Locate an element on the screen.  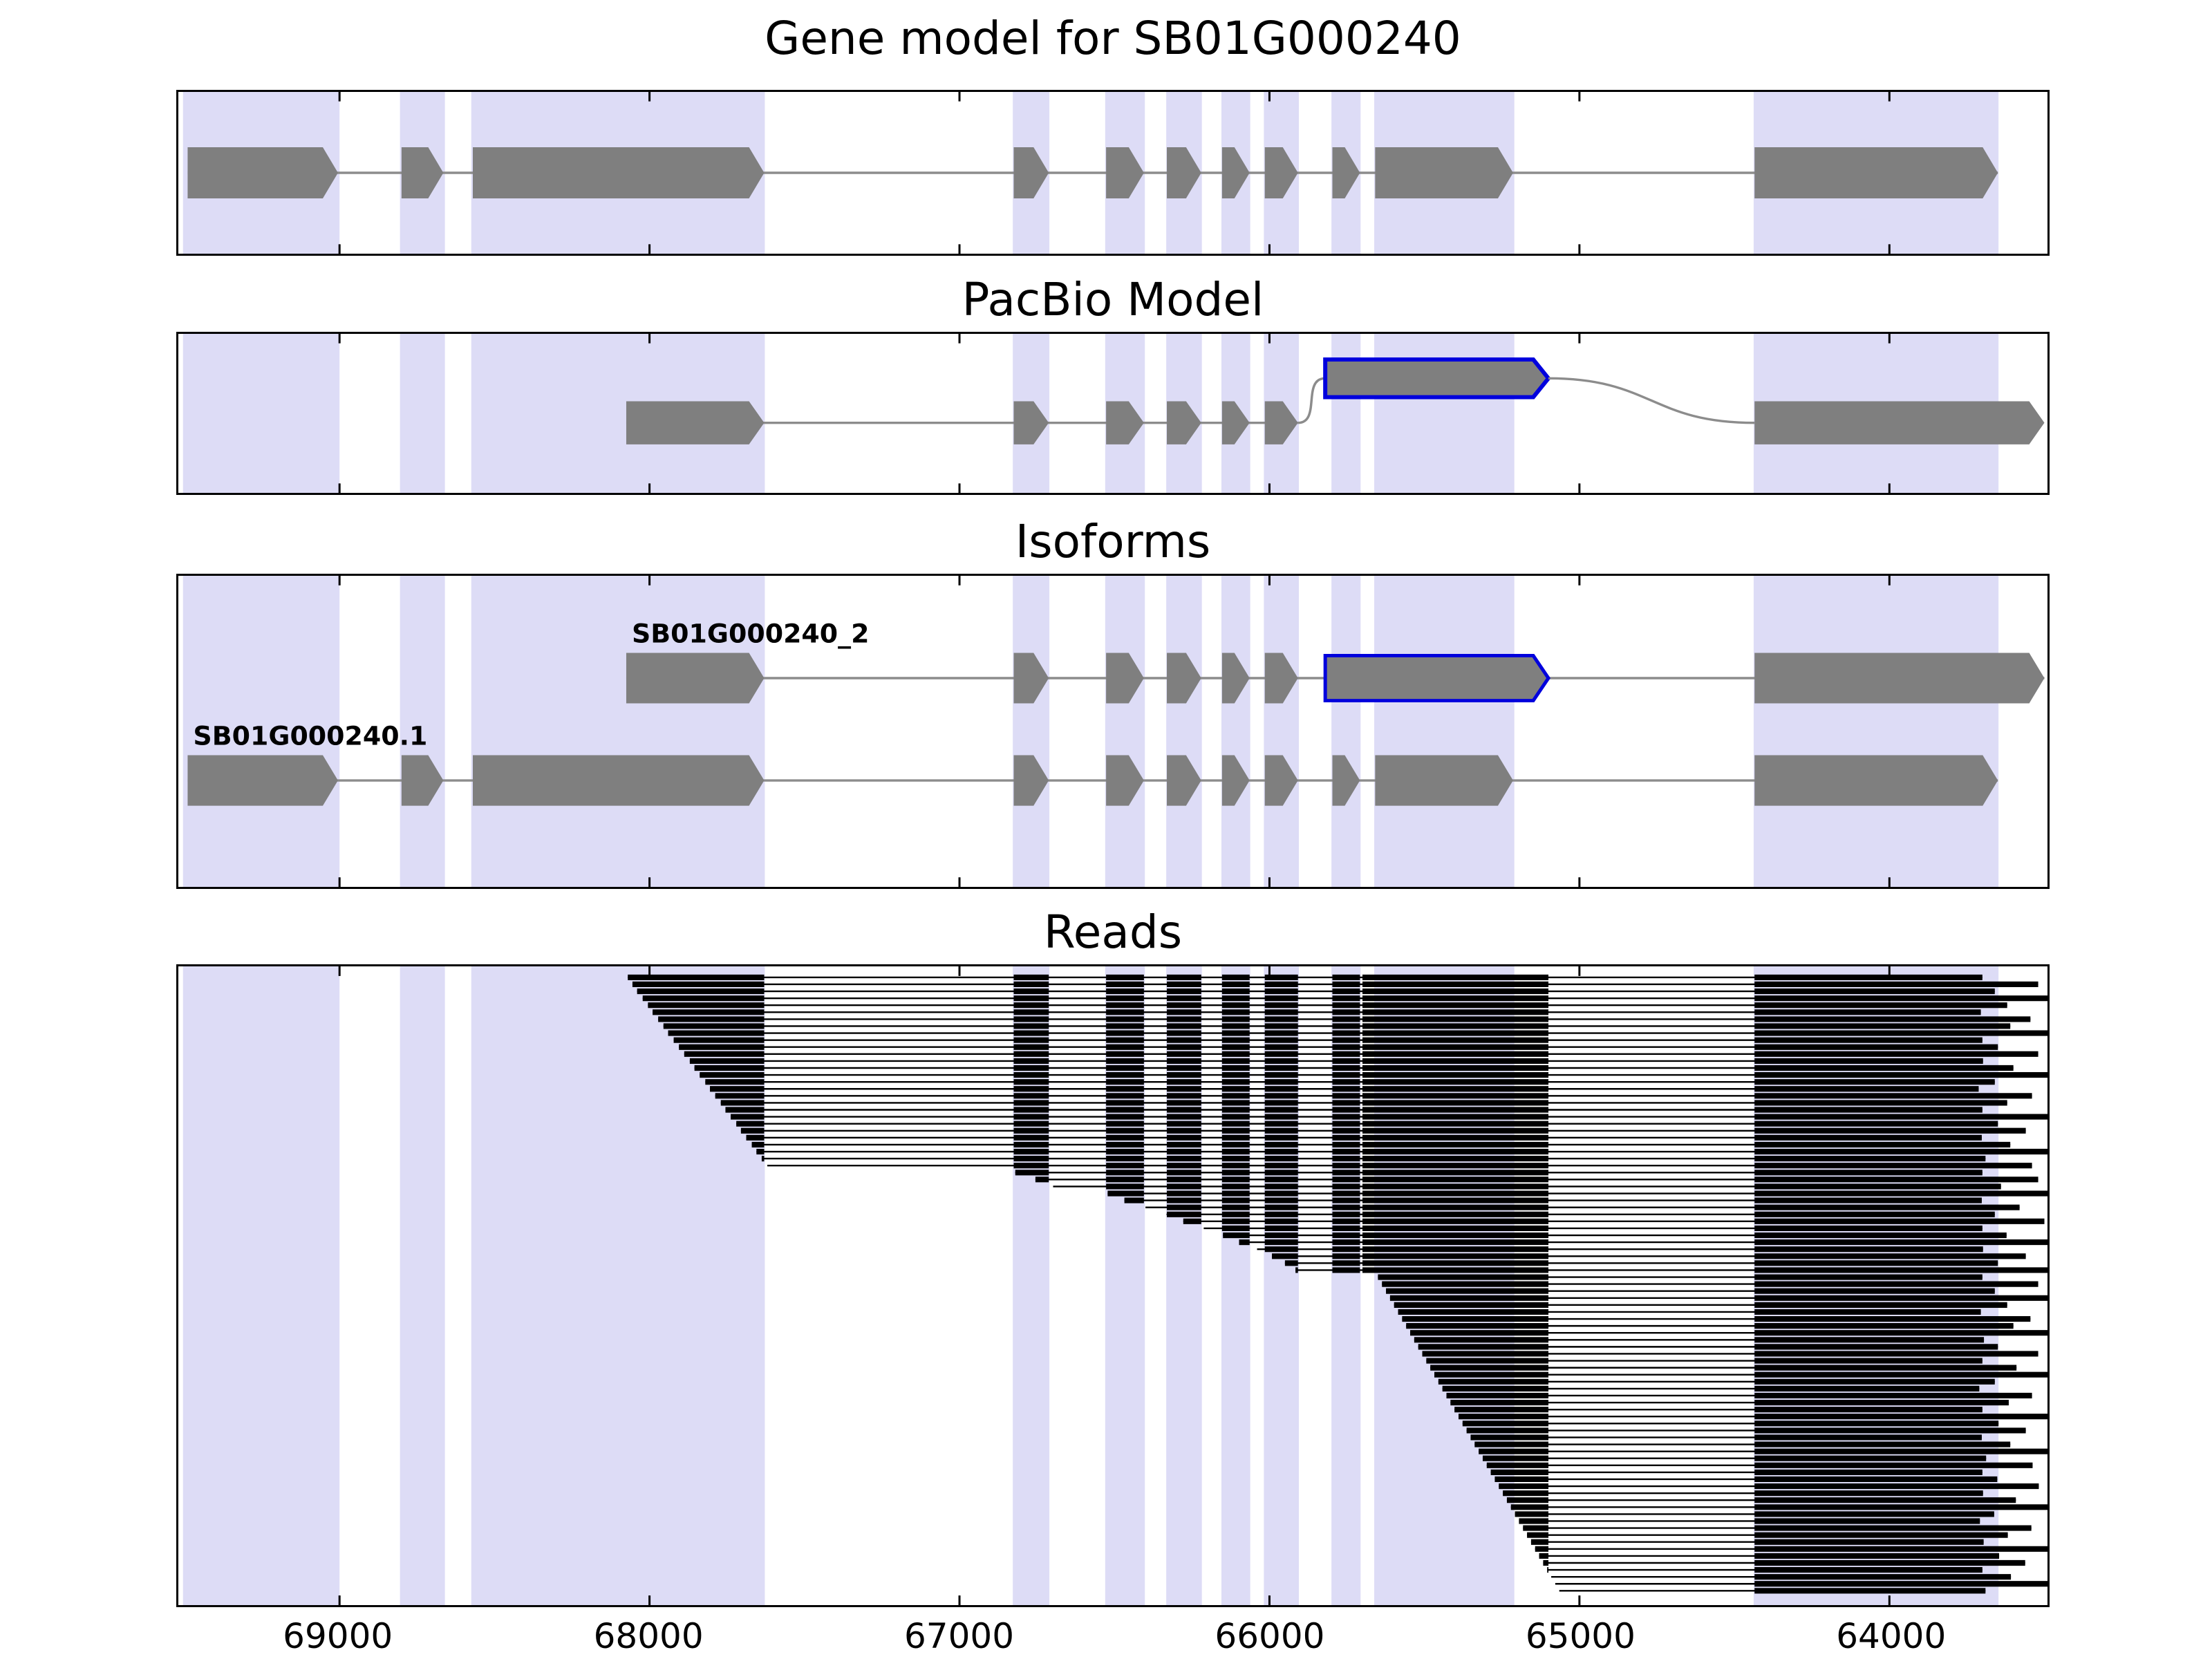
gene-model-panel is located at coordinates (1113, 173).